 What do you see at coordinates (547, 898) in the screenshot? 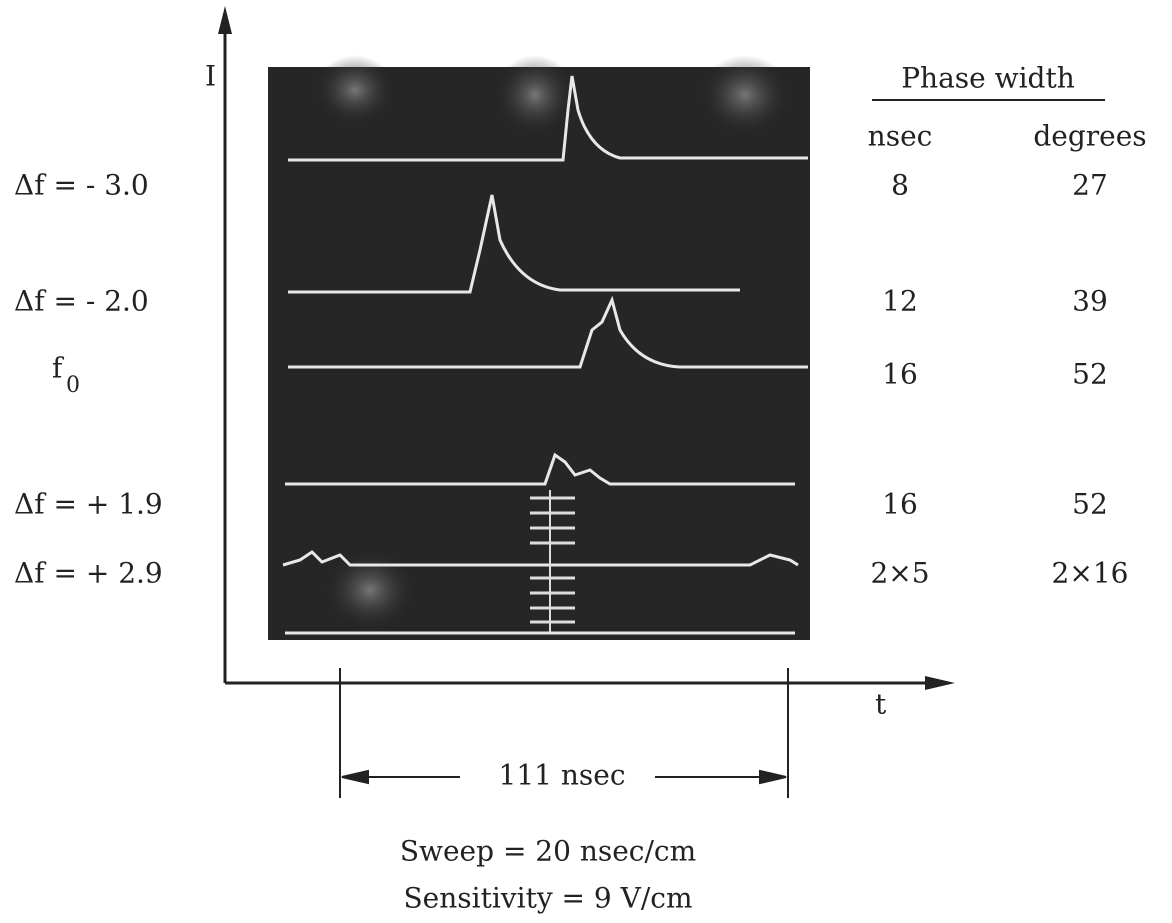
I see `caption: Sensitivity = 9 V/cm` at bounding box center [547, 898].